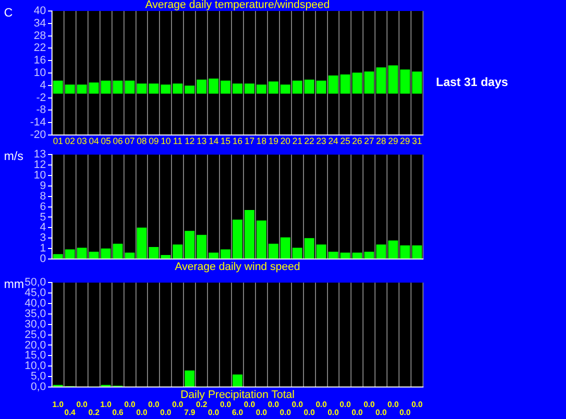  Describe the element at coordinates (58, 405) in the screenshot. I see `data-label: 1.0` at that location.